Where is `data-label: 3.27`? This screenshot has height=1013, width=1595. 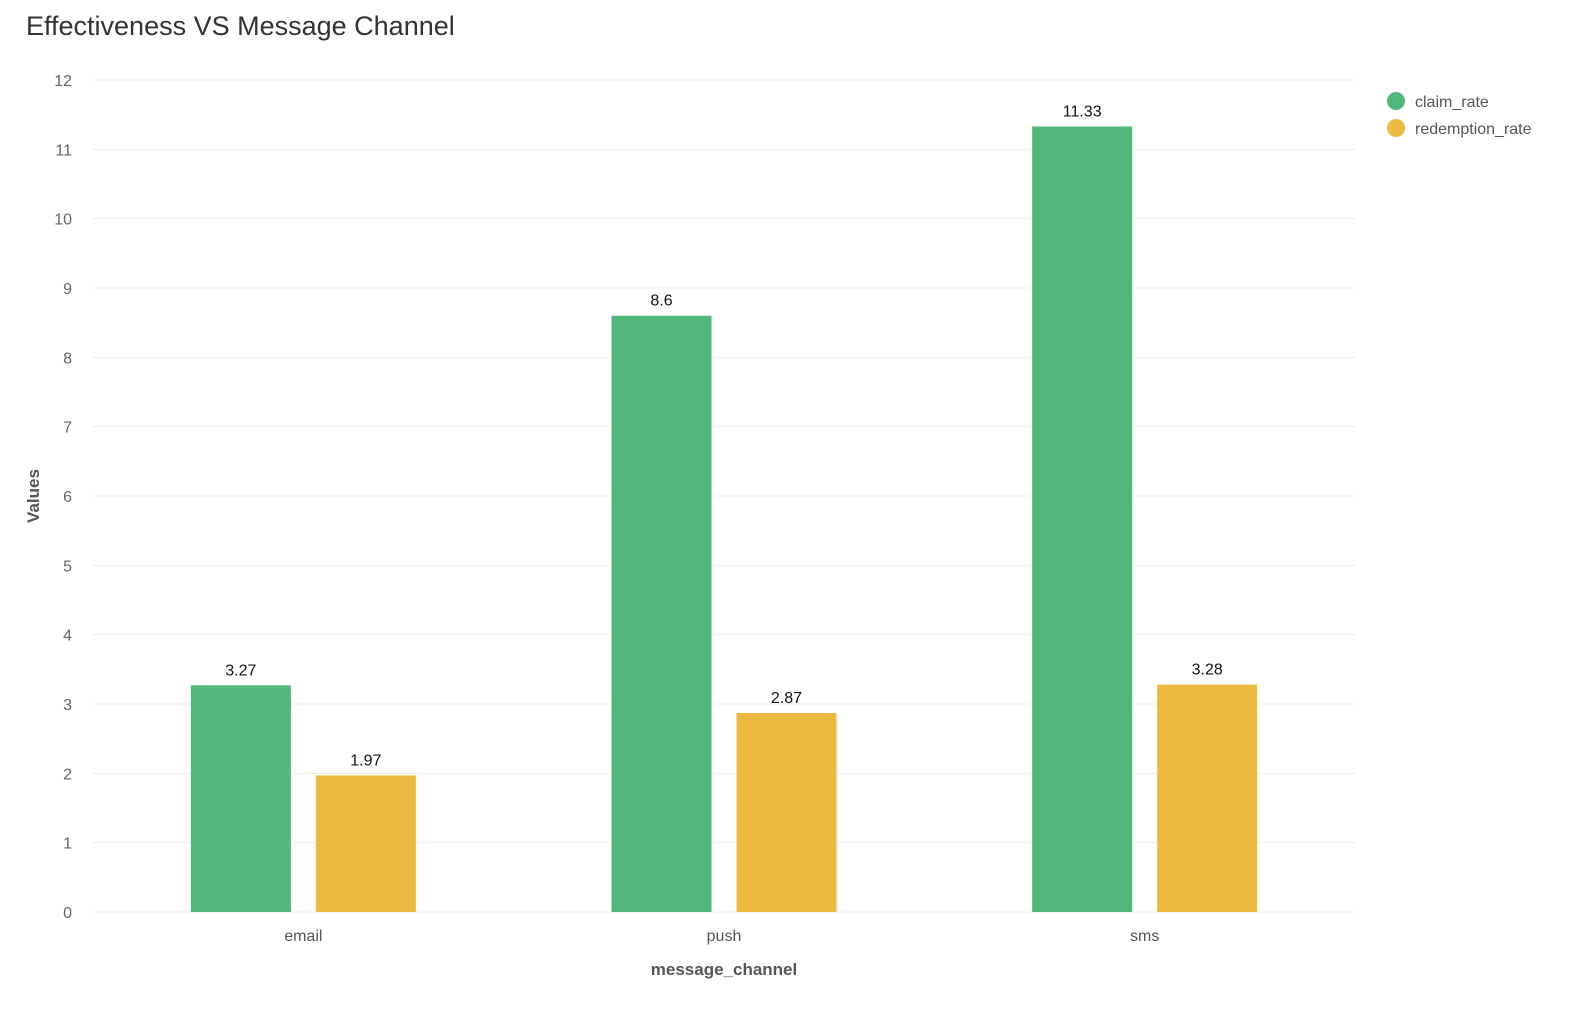 data-label: 3.27 is located at coordinates (240, 670).